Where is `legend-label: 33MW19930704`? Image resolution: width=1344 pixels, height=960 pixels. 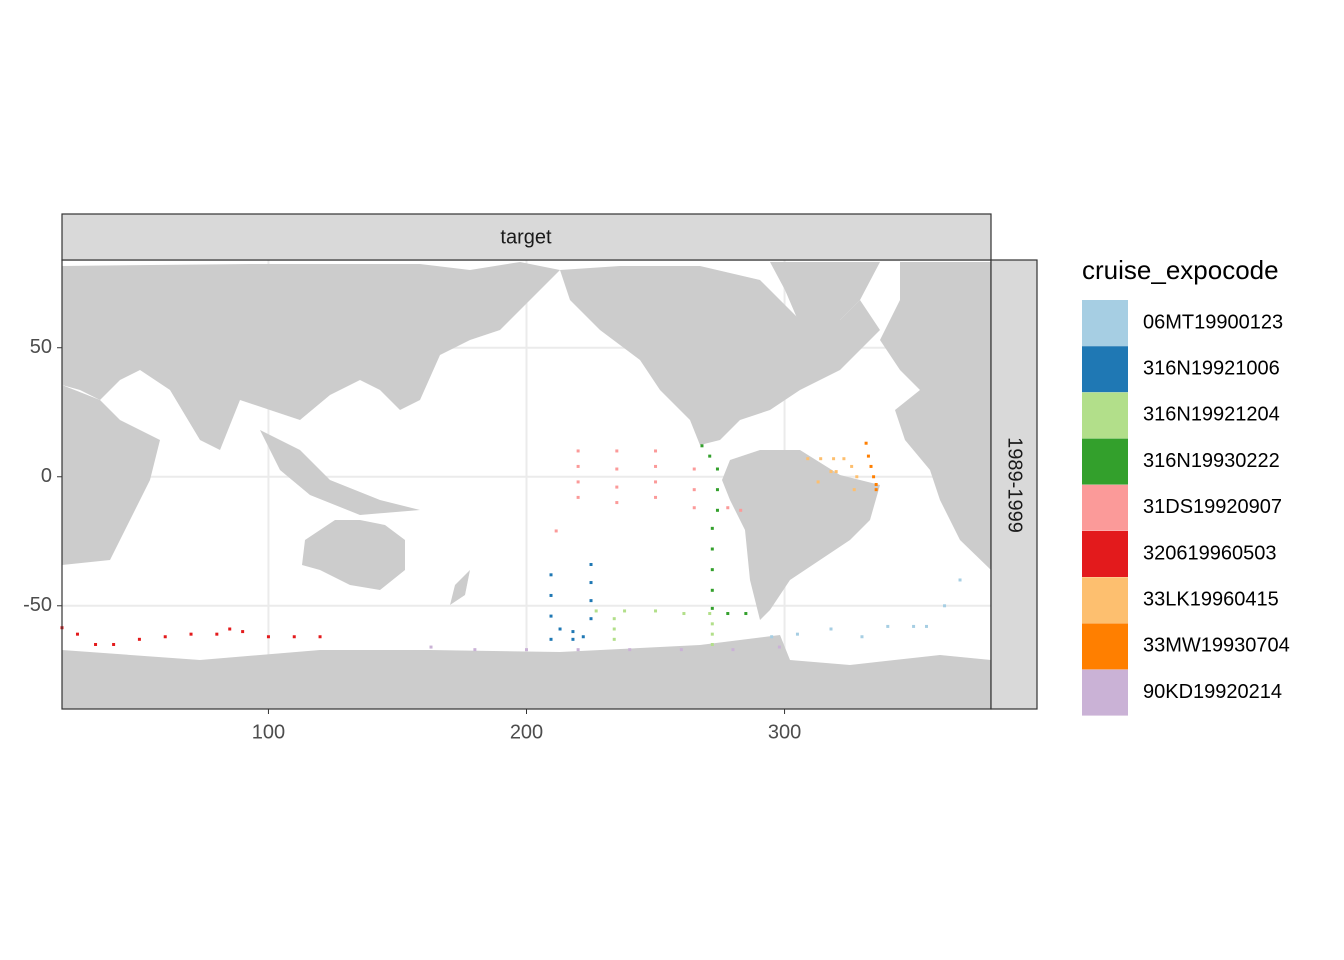 legend-label: 33MW19930704 is located at coordinates (1216, 646).